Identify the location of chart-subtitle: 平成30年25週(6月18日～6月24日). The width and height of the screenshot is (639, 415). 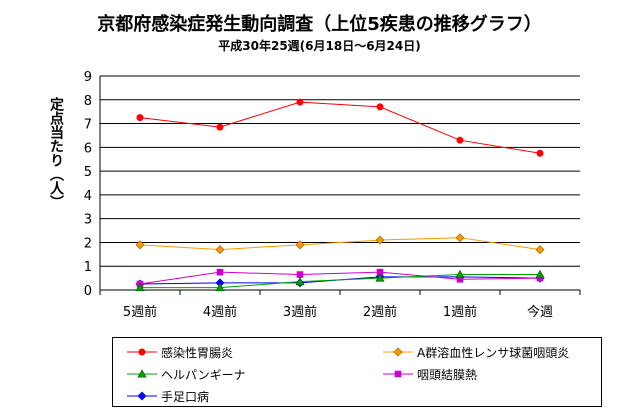
(319, 46).